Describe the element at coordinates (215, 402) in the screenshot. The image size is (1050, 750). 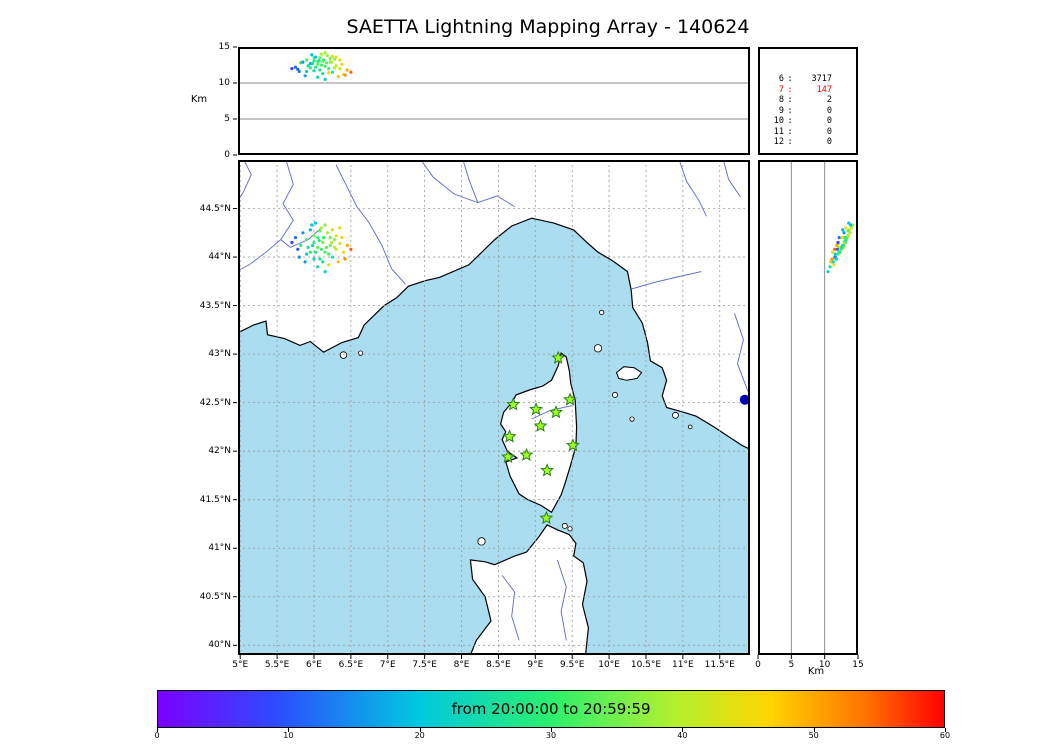
I see `latitude-tick-label: 42.5°N` at that location.